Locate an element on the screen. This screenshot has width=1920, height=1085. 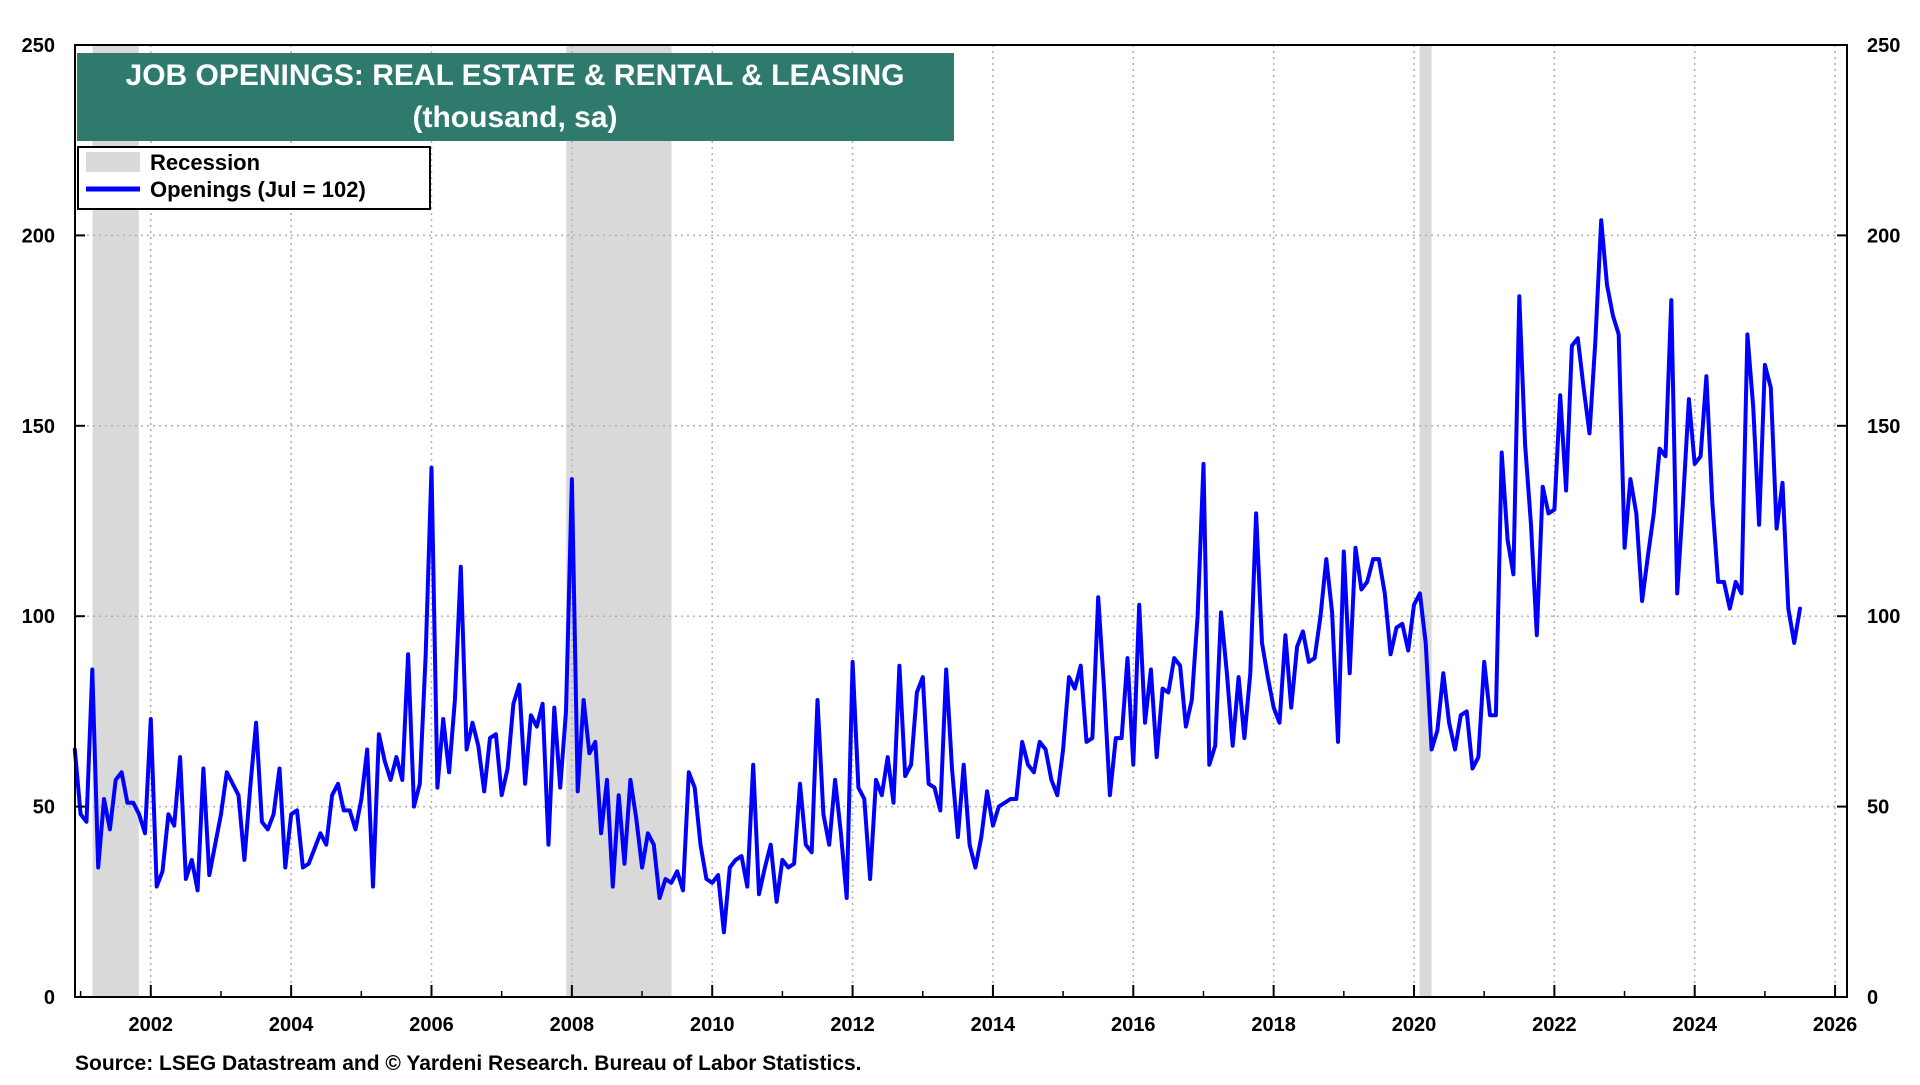
x-tick-label-2002: 2002 is located at coordinates (151, 1025).